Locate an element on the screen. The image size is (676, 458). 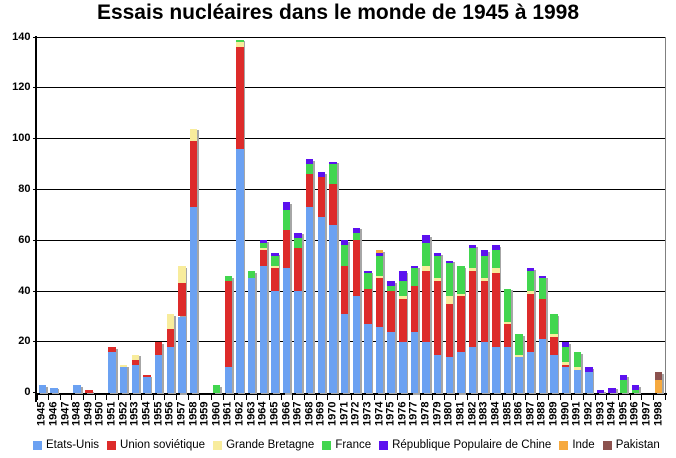
bar-1977-France is located at coordinates (414, 277).